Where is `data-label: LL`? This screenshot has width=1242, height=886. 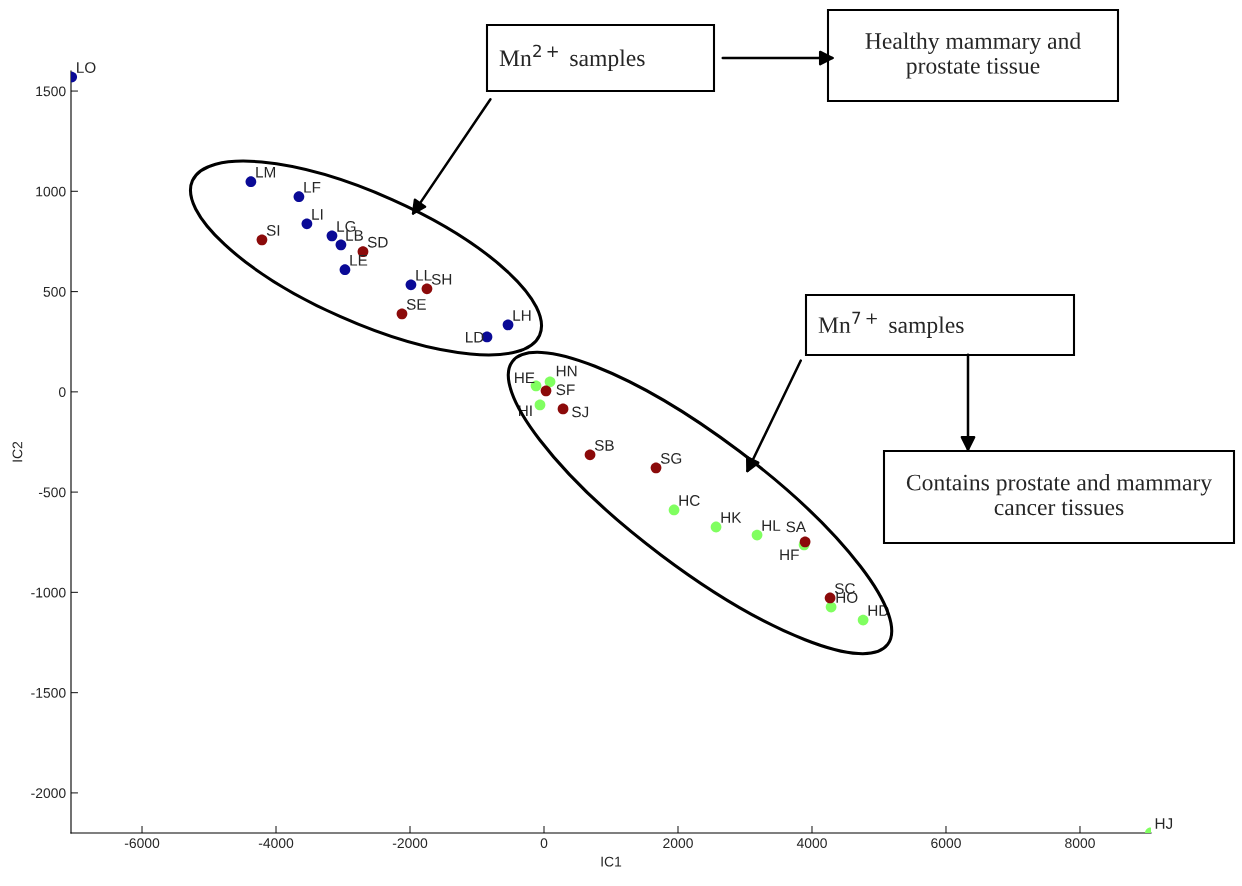 data-label: LL is located at coordinates (424, 275).